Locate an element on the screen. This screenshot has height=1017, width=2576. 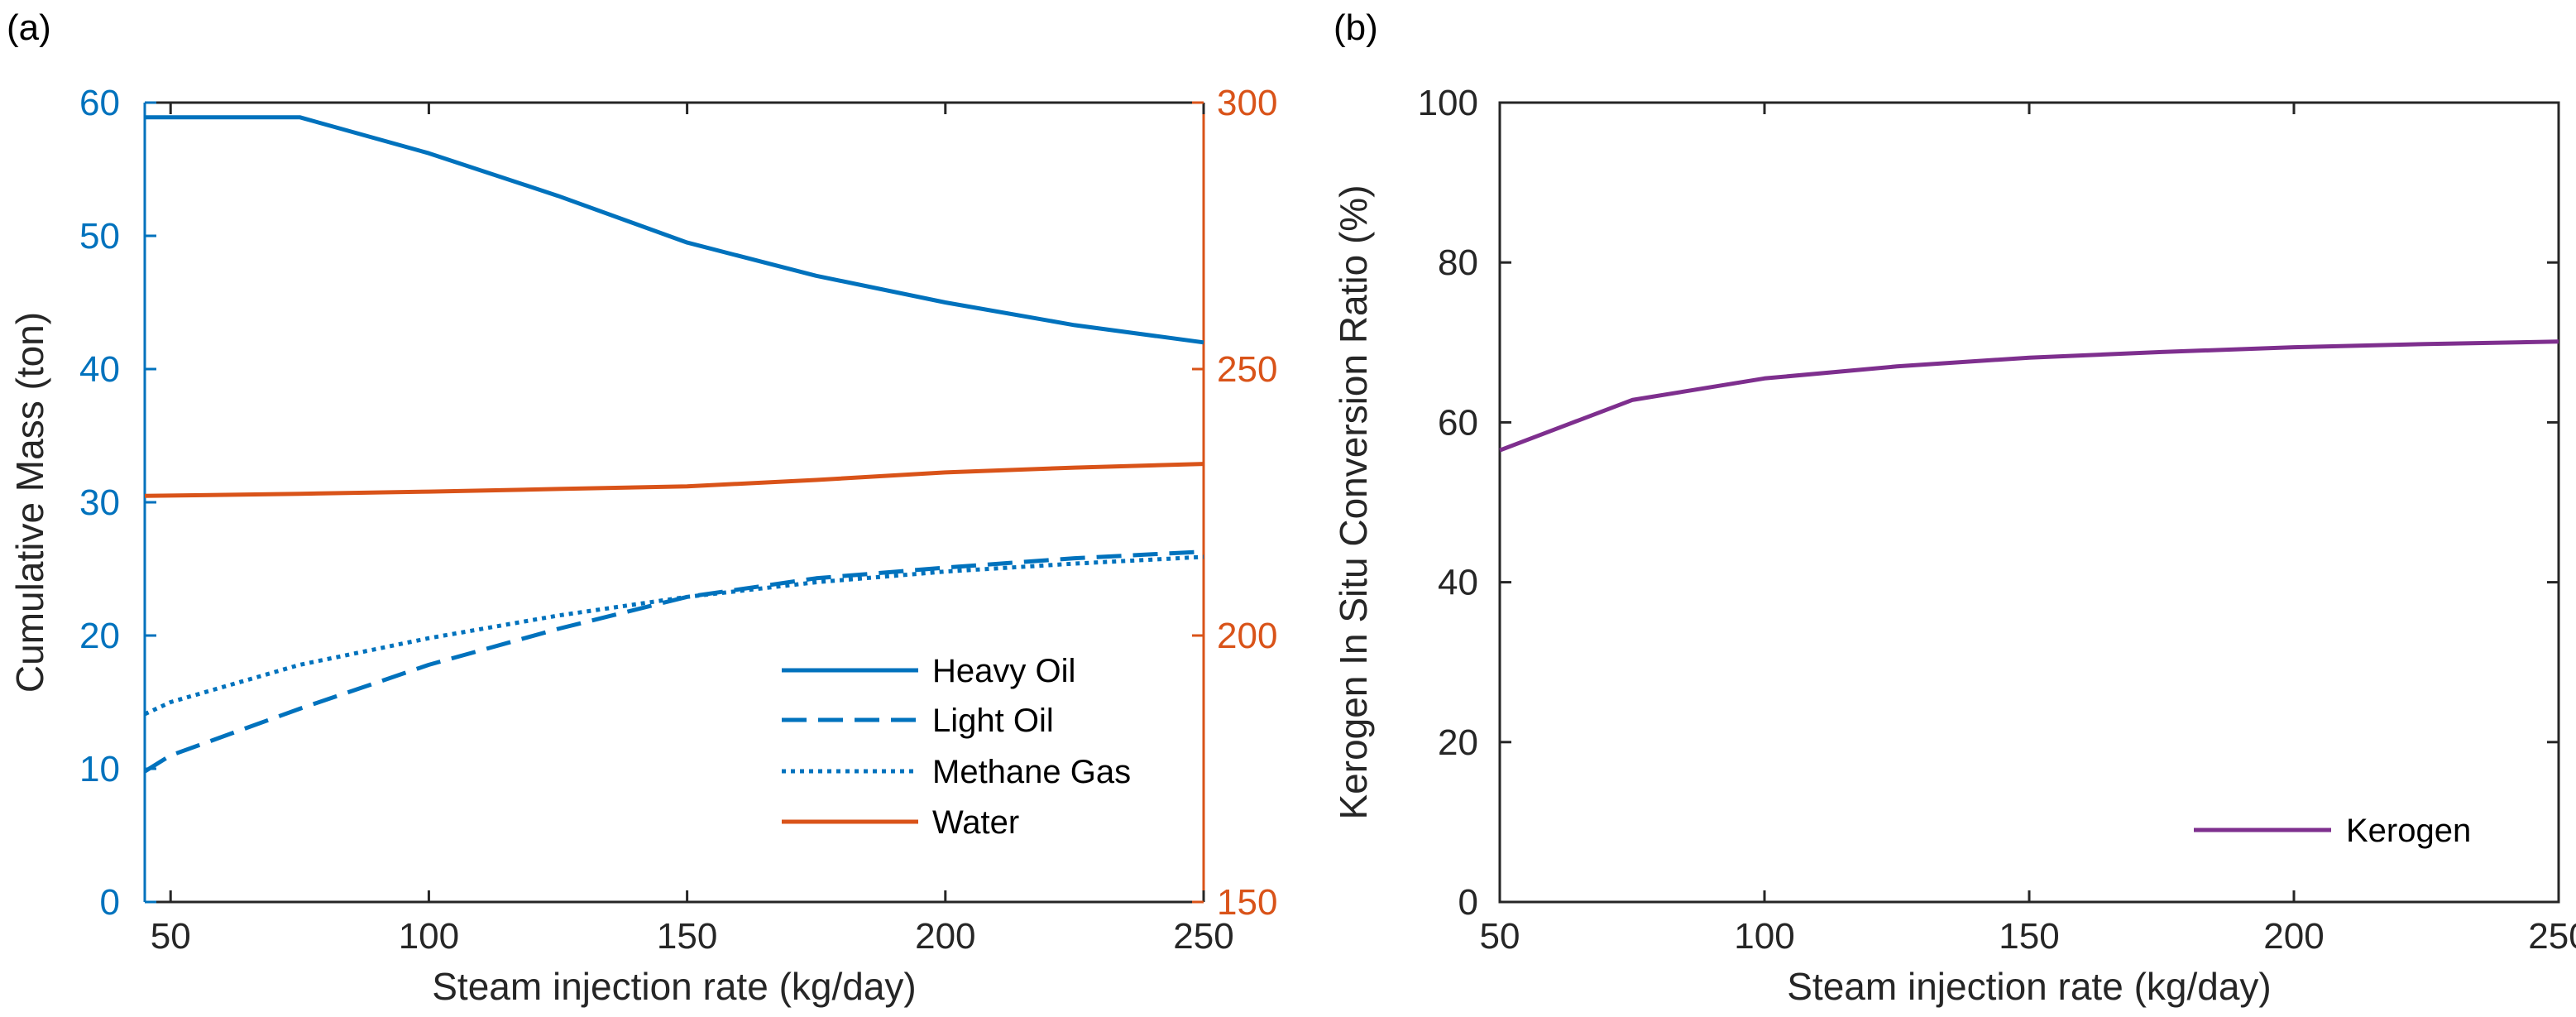
panel-b-x-tick-label: 50 is located at coordinates (1500, 936).